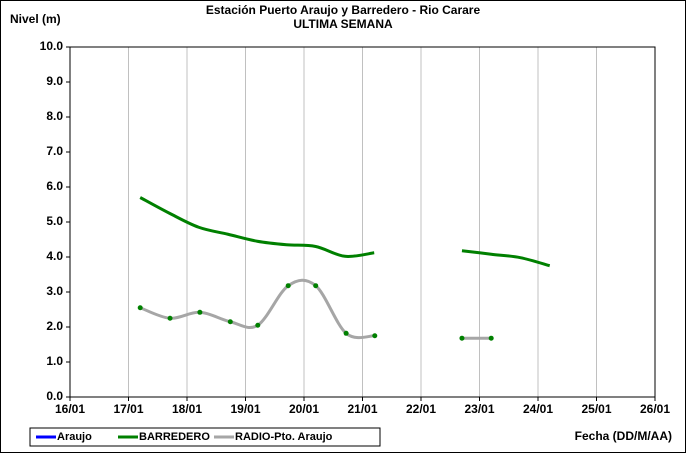  What do you see at coordinates (479, 409) in the screenshot?
I see `x-tick-label: 23/01` at bounding box center [479, 409].